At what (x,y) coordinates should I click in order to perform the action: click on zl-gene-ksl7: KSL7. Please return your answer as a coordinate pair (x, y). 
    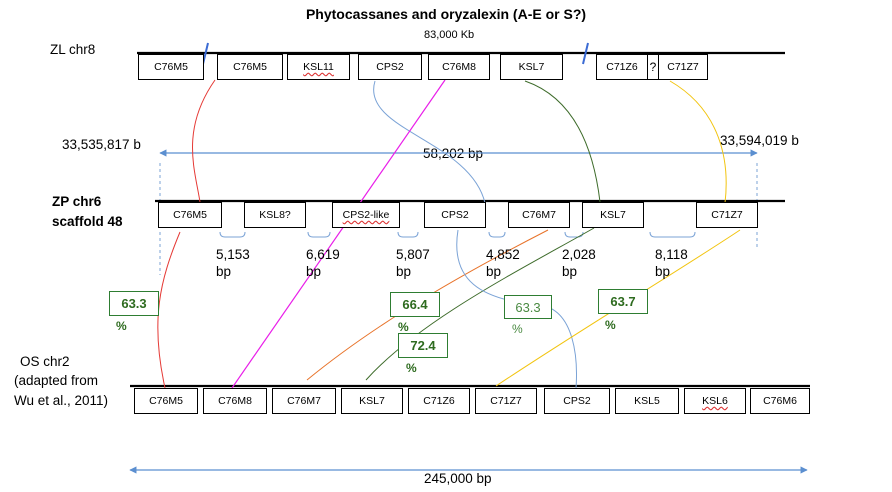
    Looking at the image, I should click on (531, 67).